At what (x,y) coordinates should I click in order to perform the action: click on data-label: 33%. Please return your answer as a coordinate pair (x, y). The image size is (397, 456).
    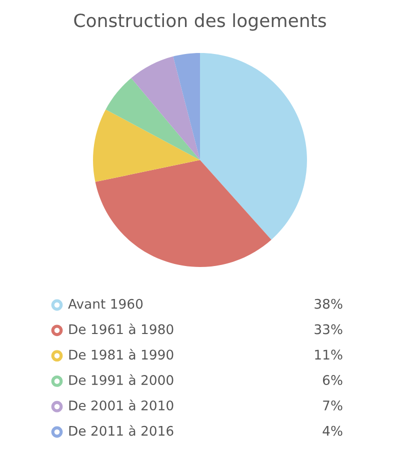
    Looking at the image, I should click on (328, 329).